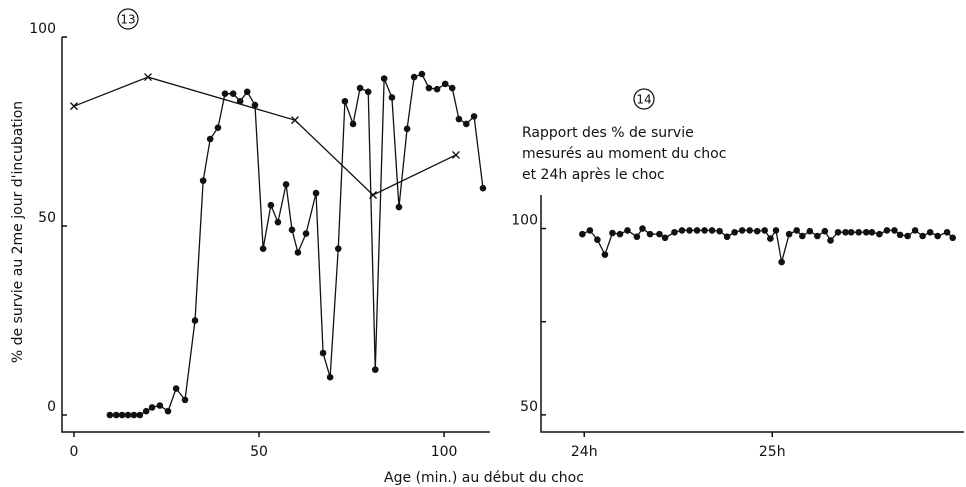 The width and height of the screenshot is (966, 487). What do you see at coordinates (51, 407) in the screenshot?
I see `y-tick-label: 0` at bounding box center [51, 407].